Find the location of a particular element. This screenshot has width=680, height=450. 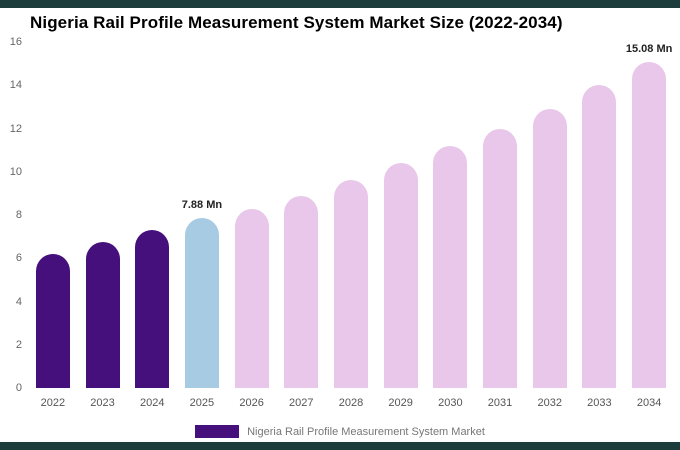

x-axis-label-2031: 2031 is located at coordinates (500, 403).